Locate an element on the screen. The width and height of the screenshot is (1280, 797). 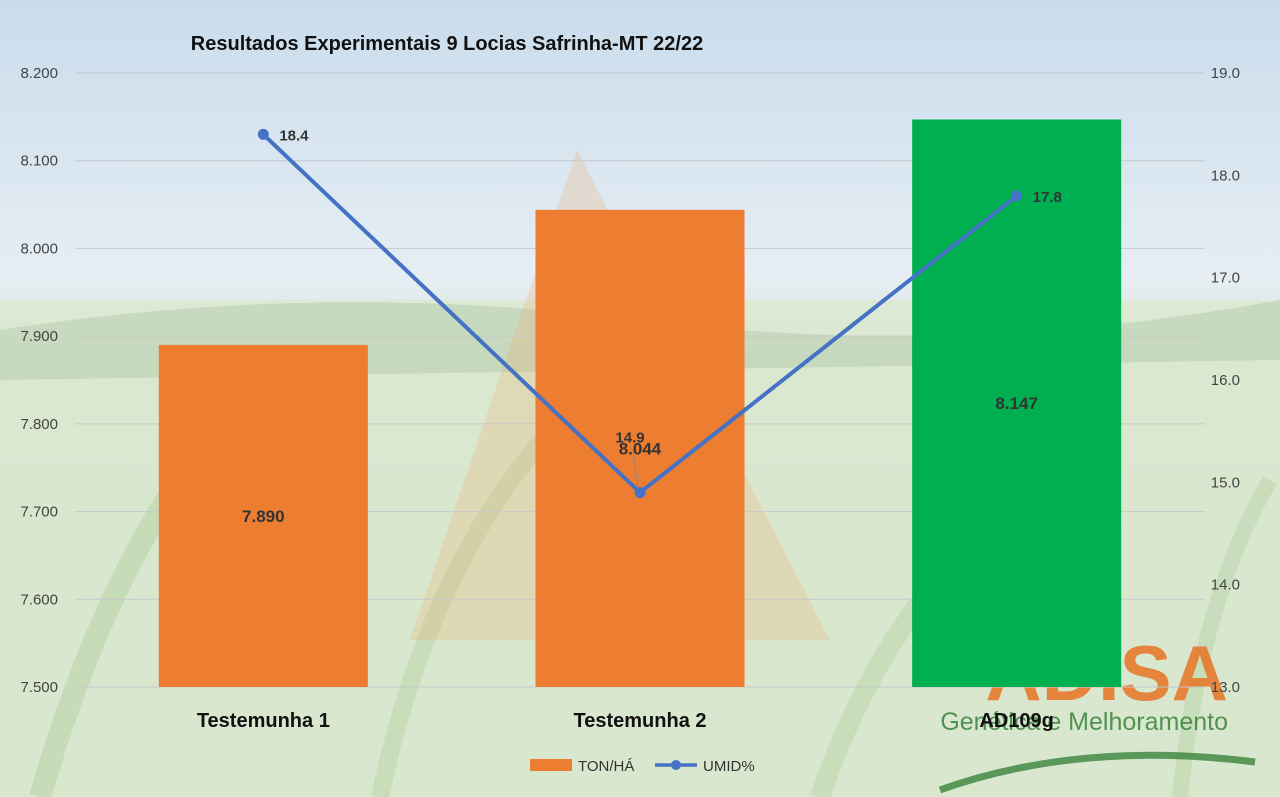
left-axis-tick-label: 8.200 is located at coordinates (39, 73).